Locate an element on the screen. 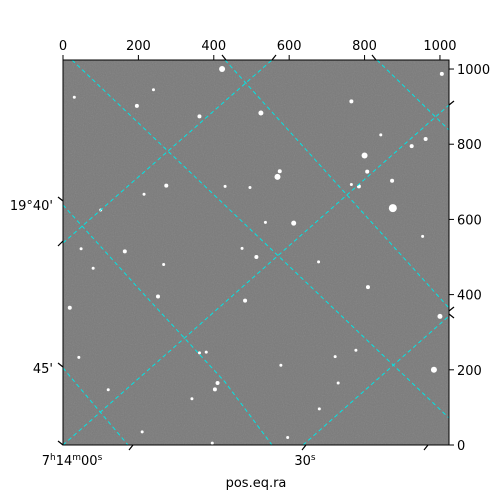 Image resolution: width=500 pixels, height=500 pixels. y-tick-label-1: 200 is located at coordinates (469, 371).